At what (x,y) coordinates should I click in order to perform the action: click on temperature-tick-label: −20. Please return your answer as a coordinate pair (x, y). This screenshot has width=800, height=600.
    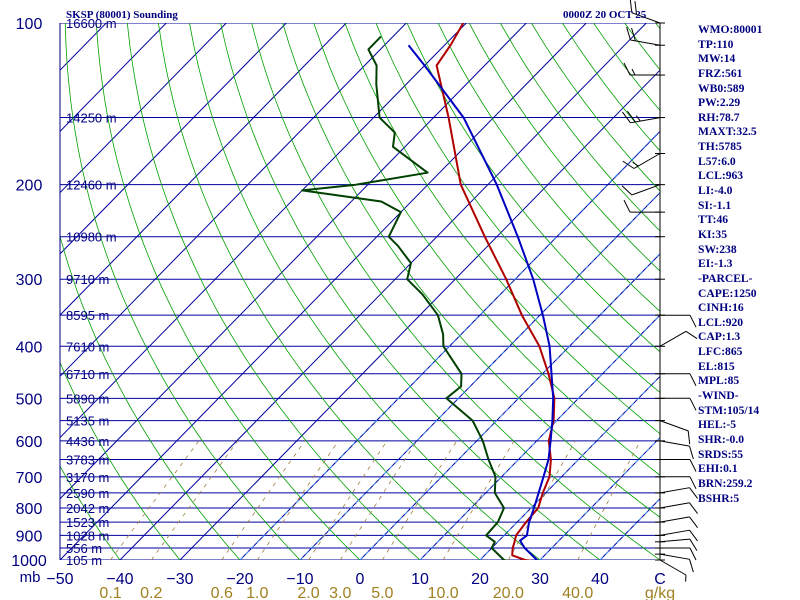
    Looking at the image, I should click on (239, 579).